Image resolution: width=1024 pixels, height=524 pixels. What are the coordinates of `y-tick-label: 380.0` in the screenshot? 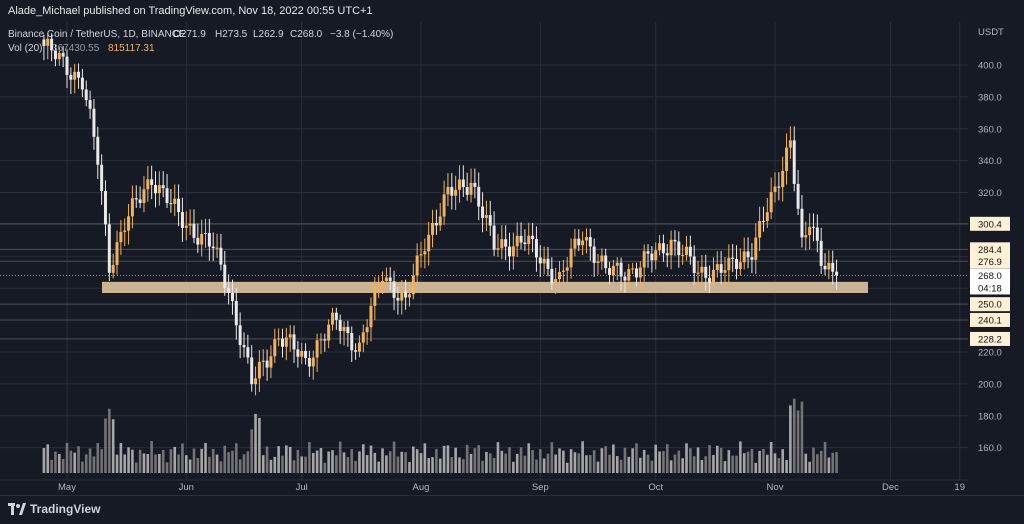 It's located at (990, 97).